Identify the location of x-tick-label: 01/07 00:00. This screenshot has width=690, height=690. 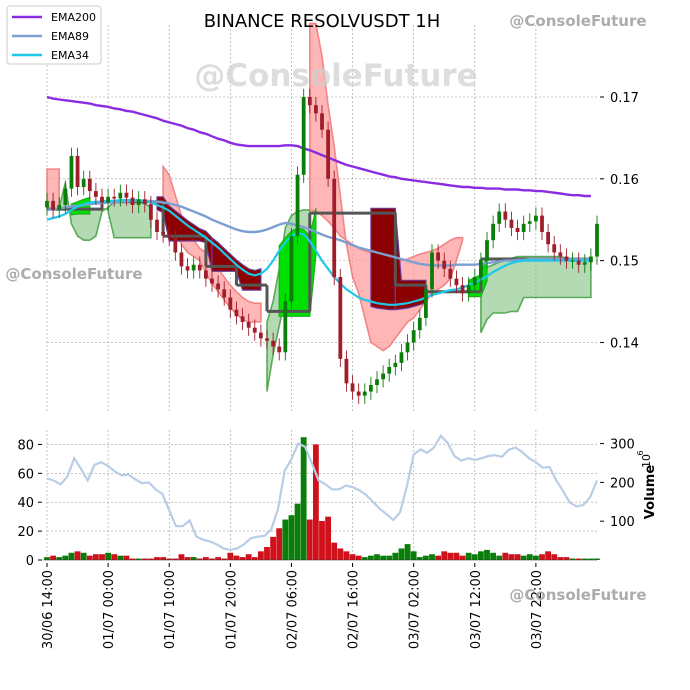
(109, 609).